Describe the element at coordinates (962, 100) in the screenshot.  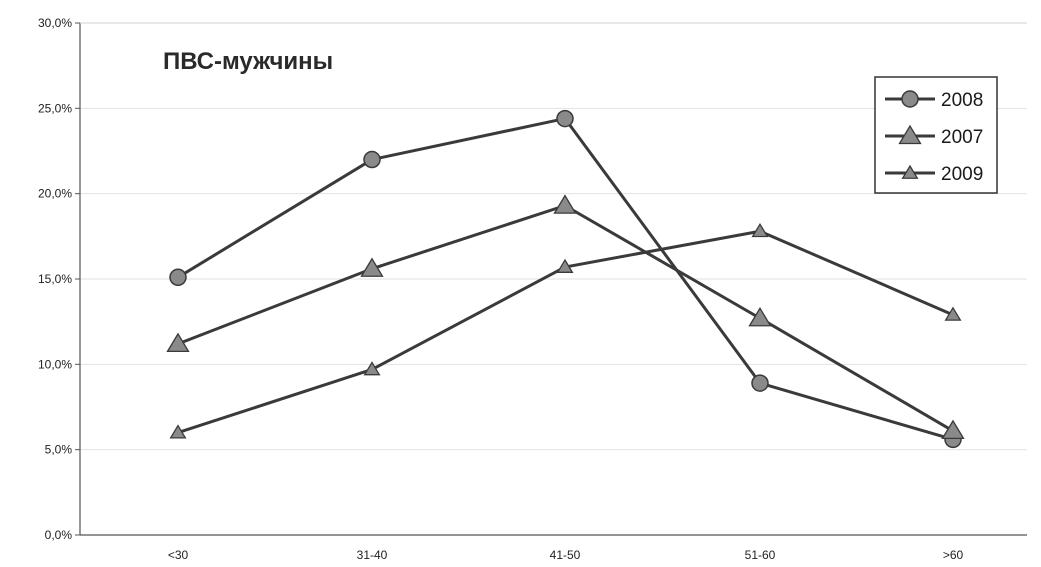
I see `legend-label: 2008` at that location.